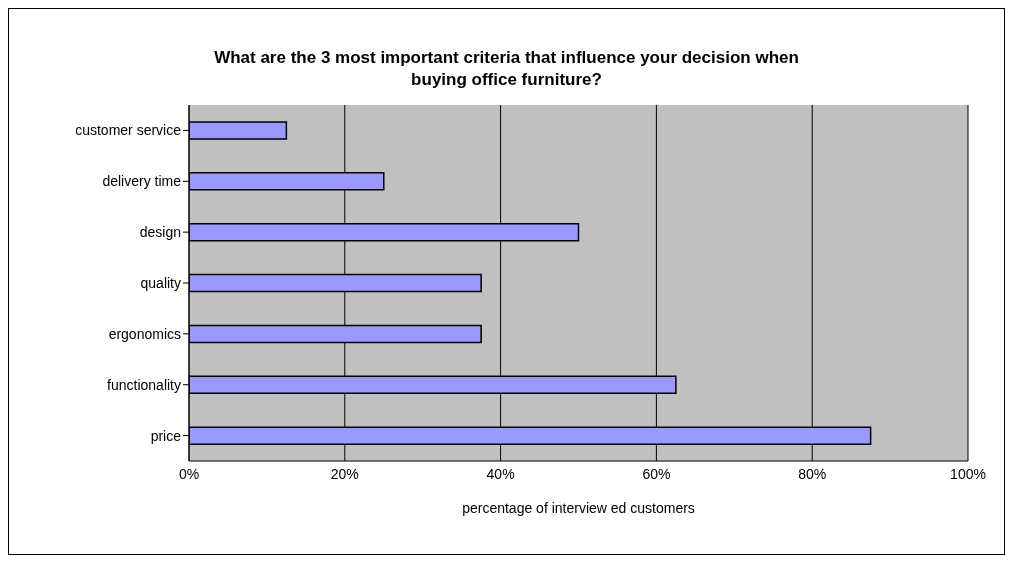  Describe the element at coordinates (656, 473) in the screenshot. I see `x-tick-label: 60%` at that location.